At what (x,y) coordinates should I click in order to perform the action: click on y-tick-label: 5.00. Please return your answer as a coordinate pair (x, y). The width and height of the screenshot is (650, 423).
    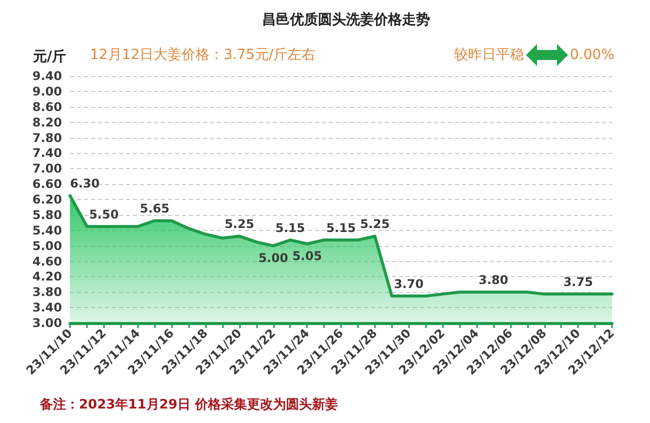
    Looking at the image, I should click on (47, 245).